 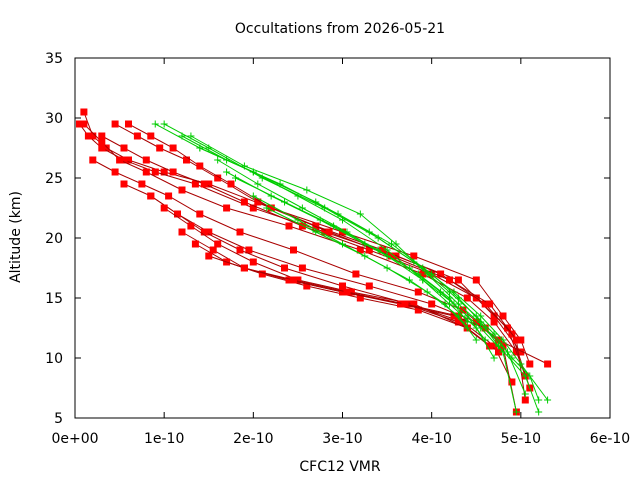 What do you see at coordinates (54, 299) in the screenshot?
I see `y-tick-label: 15` at bounding box center [54, 299].